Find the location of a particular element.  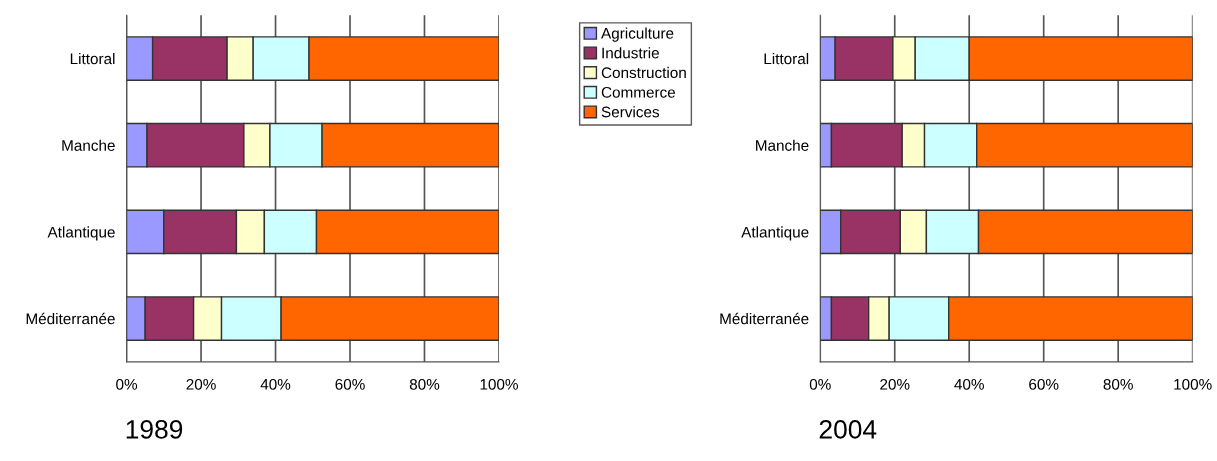

legend-label: Industrie is located at coordinates (630, 53).